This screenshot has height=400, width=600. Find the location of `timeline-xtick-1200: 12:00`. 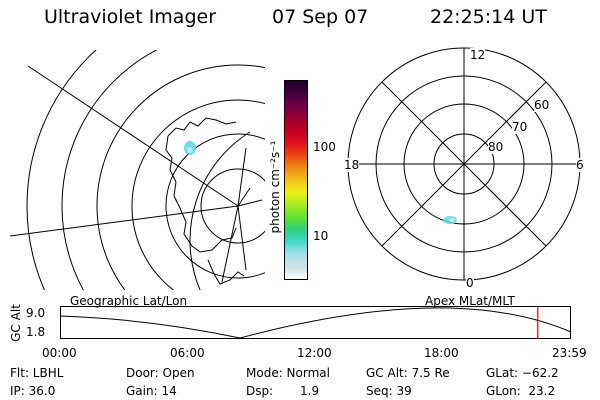

timeline-xtick-1200: 12:00 is located at coordinates (314, 353).